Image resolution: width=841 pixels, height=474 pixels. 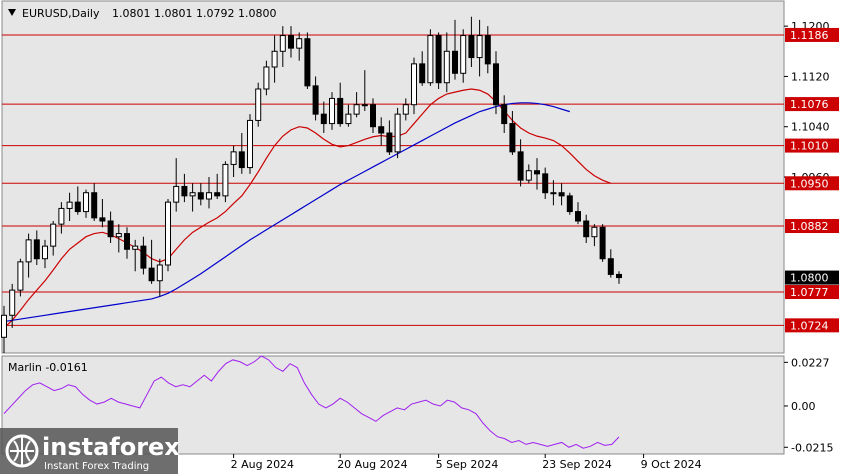 I want to click on time-tick-label: 9 Oct 2024, so click(x=671, y=464).